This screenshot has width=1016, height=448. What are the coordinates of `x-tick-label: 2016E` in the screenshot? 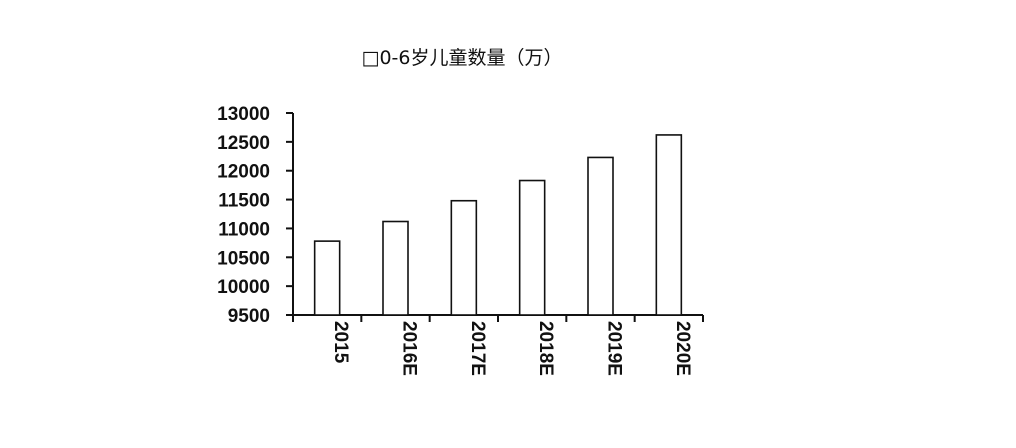 It's located at (409, 348).